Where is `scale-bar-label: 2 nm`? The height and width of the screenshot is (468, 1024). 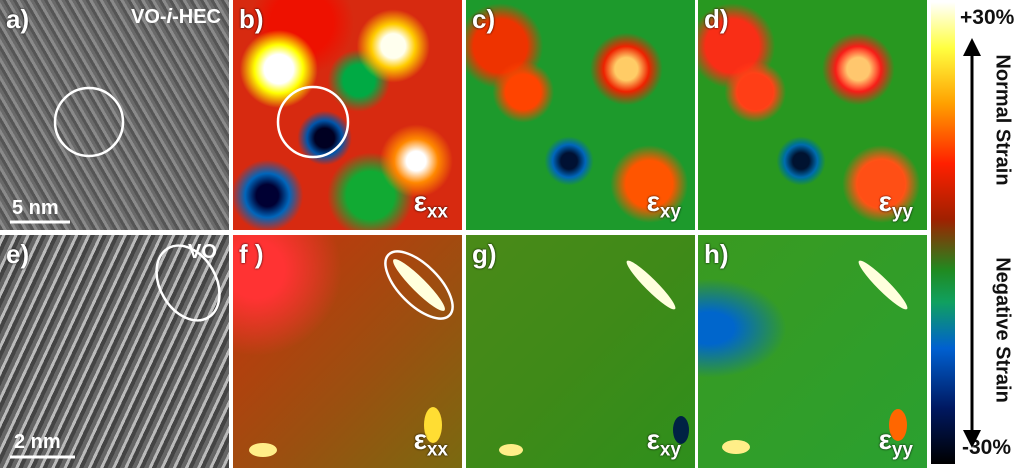
scale-bar-label: 2 nm is located at coordinates (37, 442).